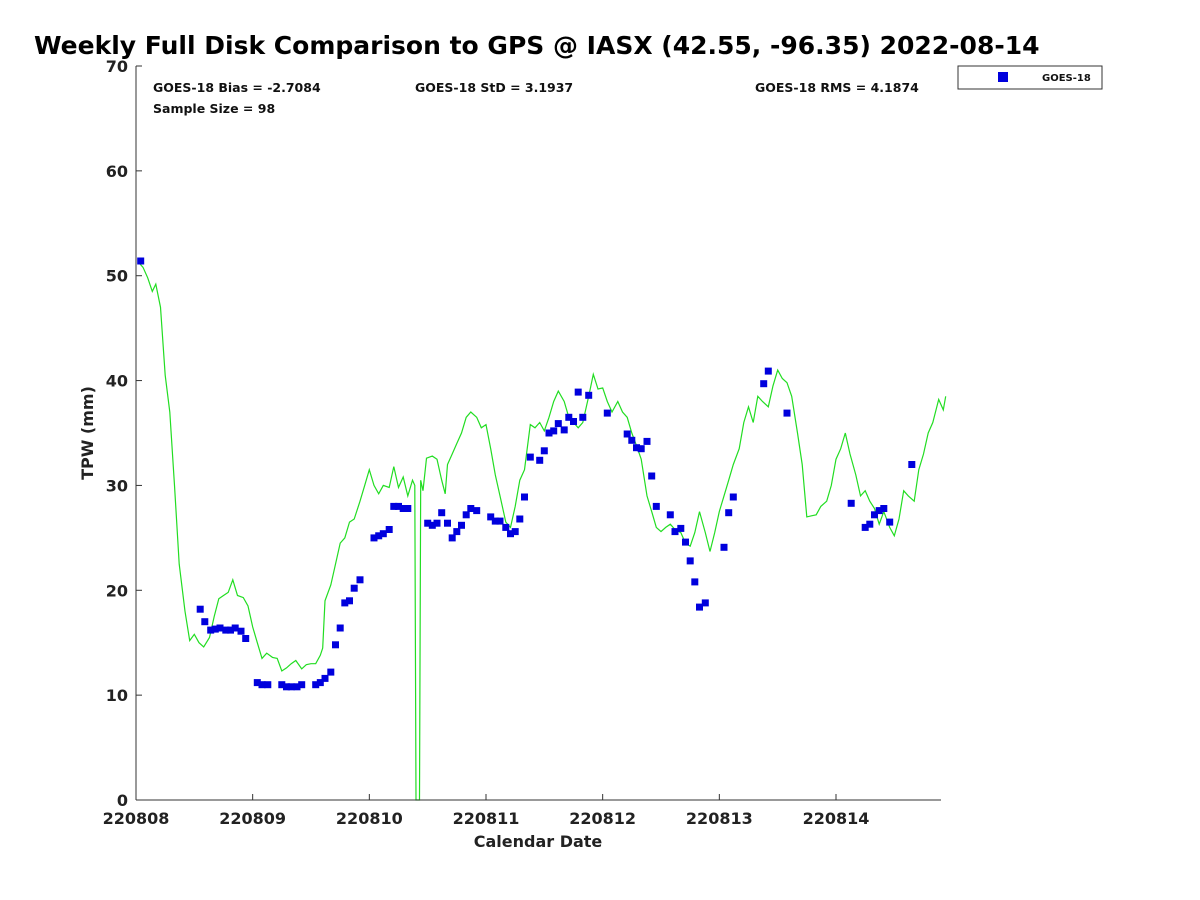 The height and width of the screenshot is (900, 1200). I want to click on x-tick-label: 220808, so click(136, 818).